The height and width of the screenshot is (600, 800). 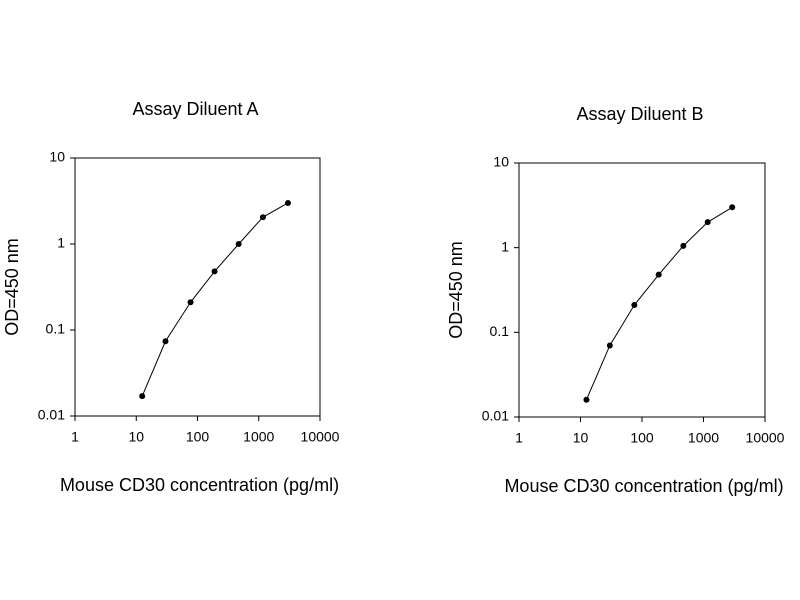 I want to click on chart-title: Assay Diluent A, so click(x=195, y=109).